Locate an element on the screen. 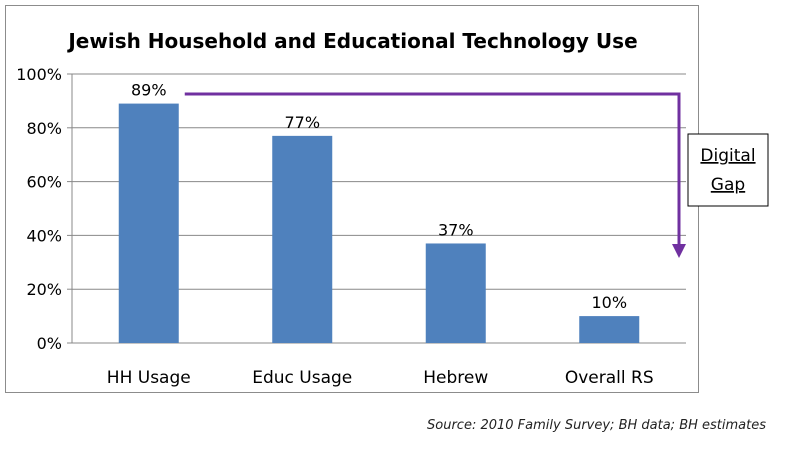 The image size is (800, 450). bar-data-label: 37% is located at coordinates (456, 229).